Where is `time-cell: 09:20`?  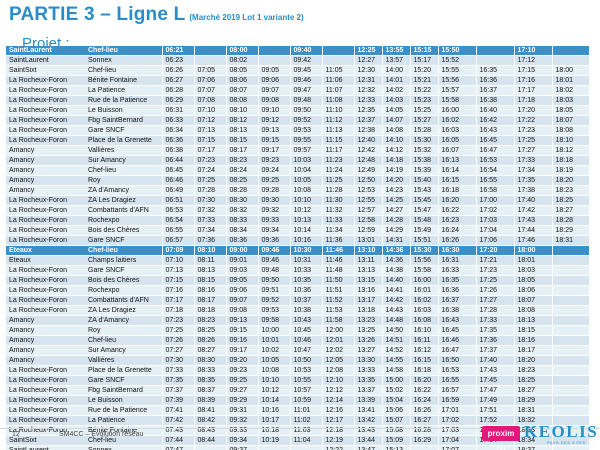
time-cell: 09:20 is located at coordinates (241, 360).